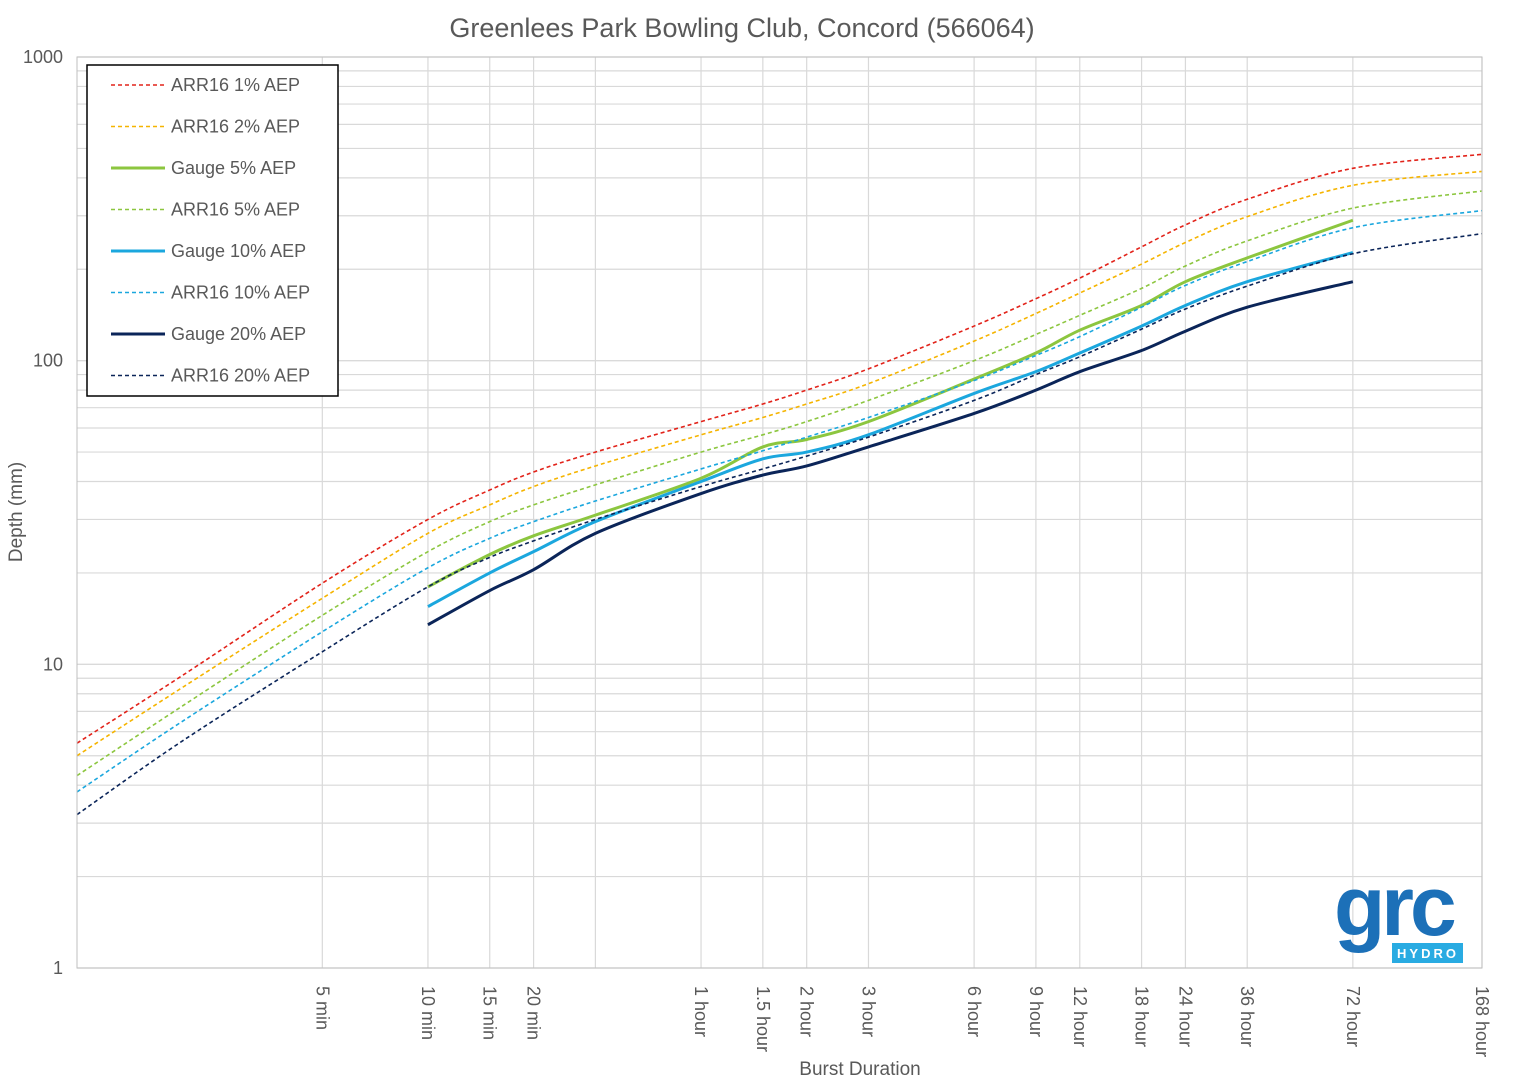 This screenshot has width=1527, height=1085. Describe the element at coordinates (490, 1013) in the screenshot. I see `x-tick-label: 15 min` at that location.